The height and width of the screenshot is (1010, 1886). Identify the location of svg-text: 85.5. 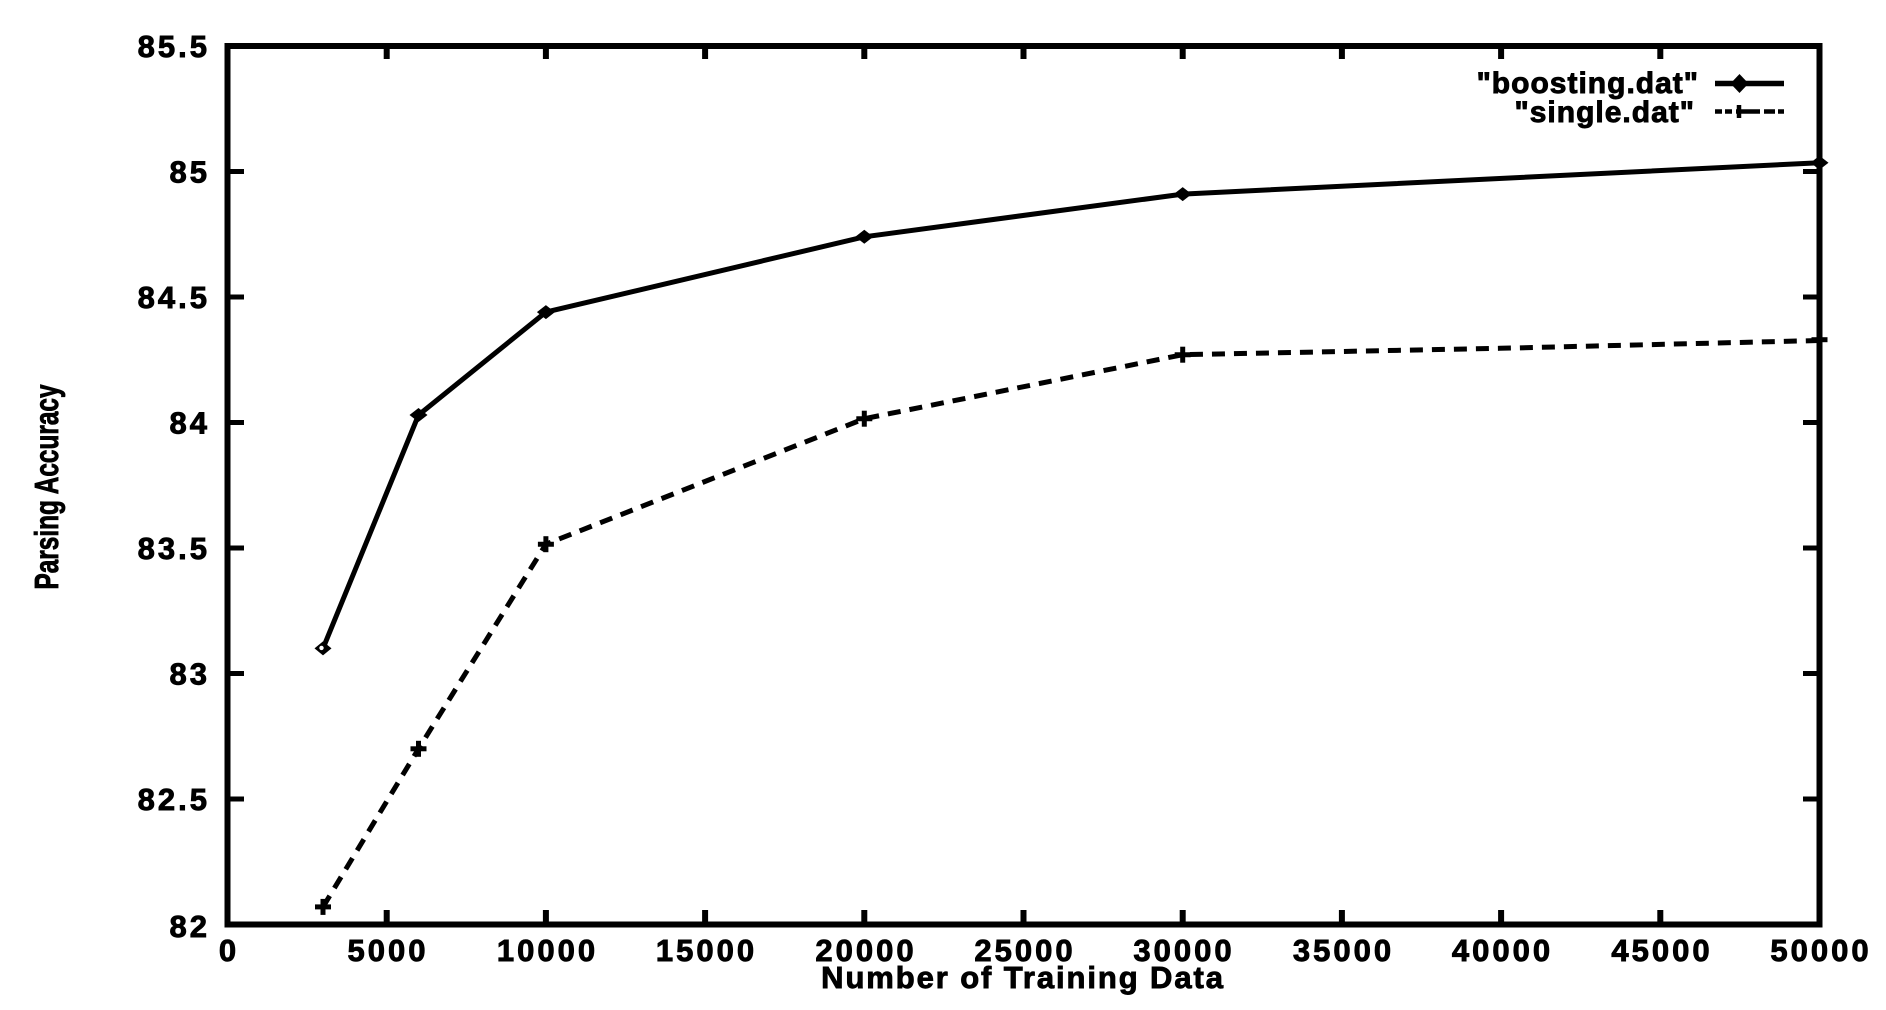
(174, 46).